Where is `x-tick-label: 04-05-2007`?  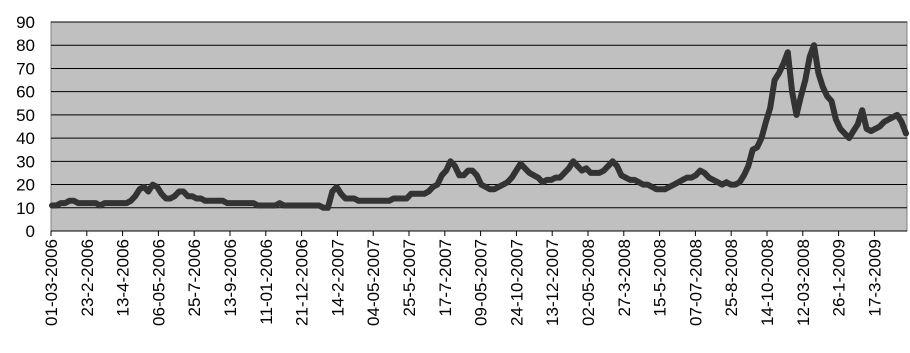 x-tick-label: 04-05-2007 is located at coordinates (373, 282).